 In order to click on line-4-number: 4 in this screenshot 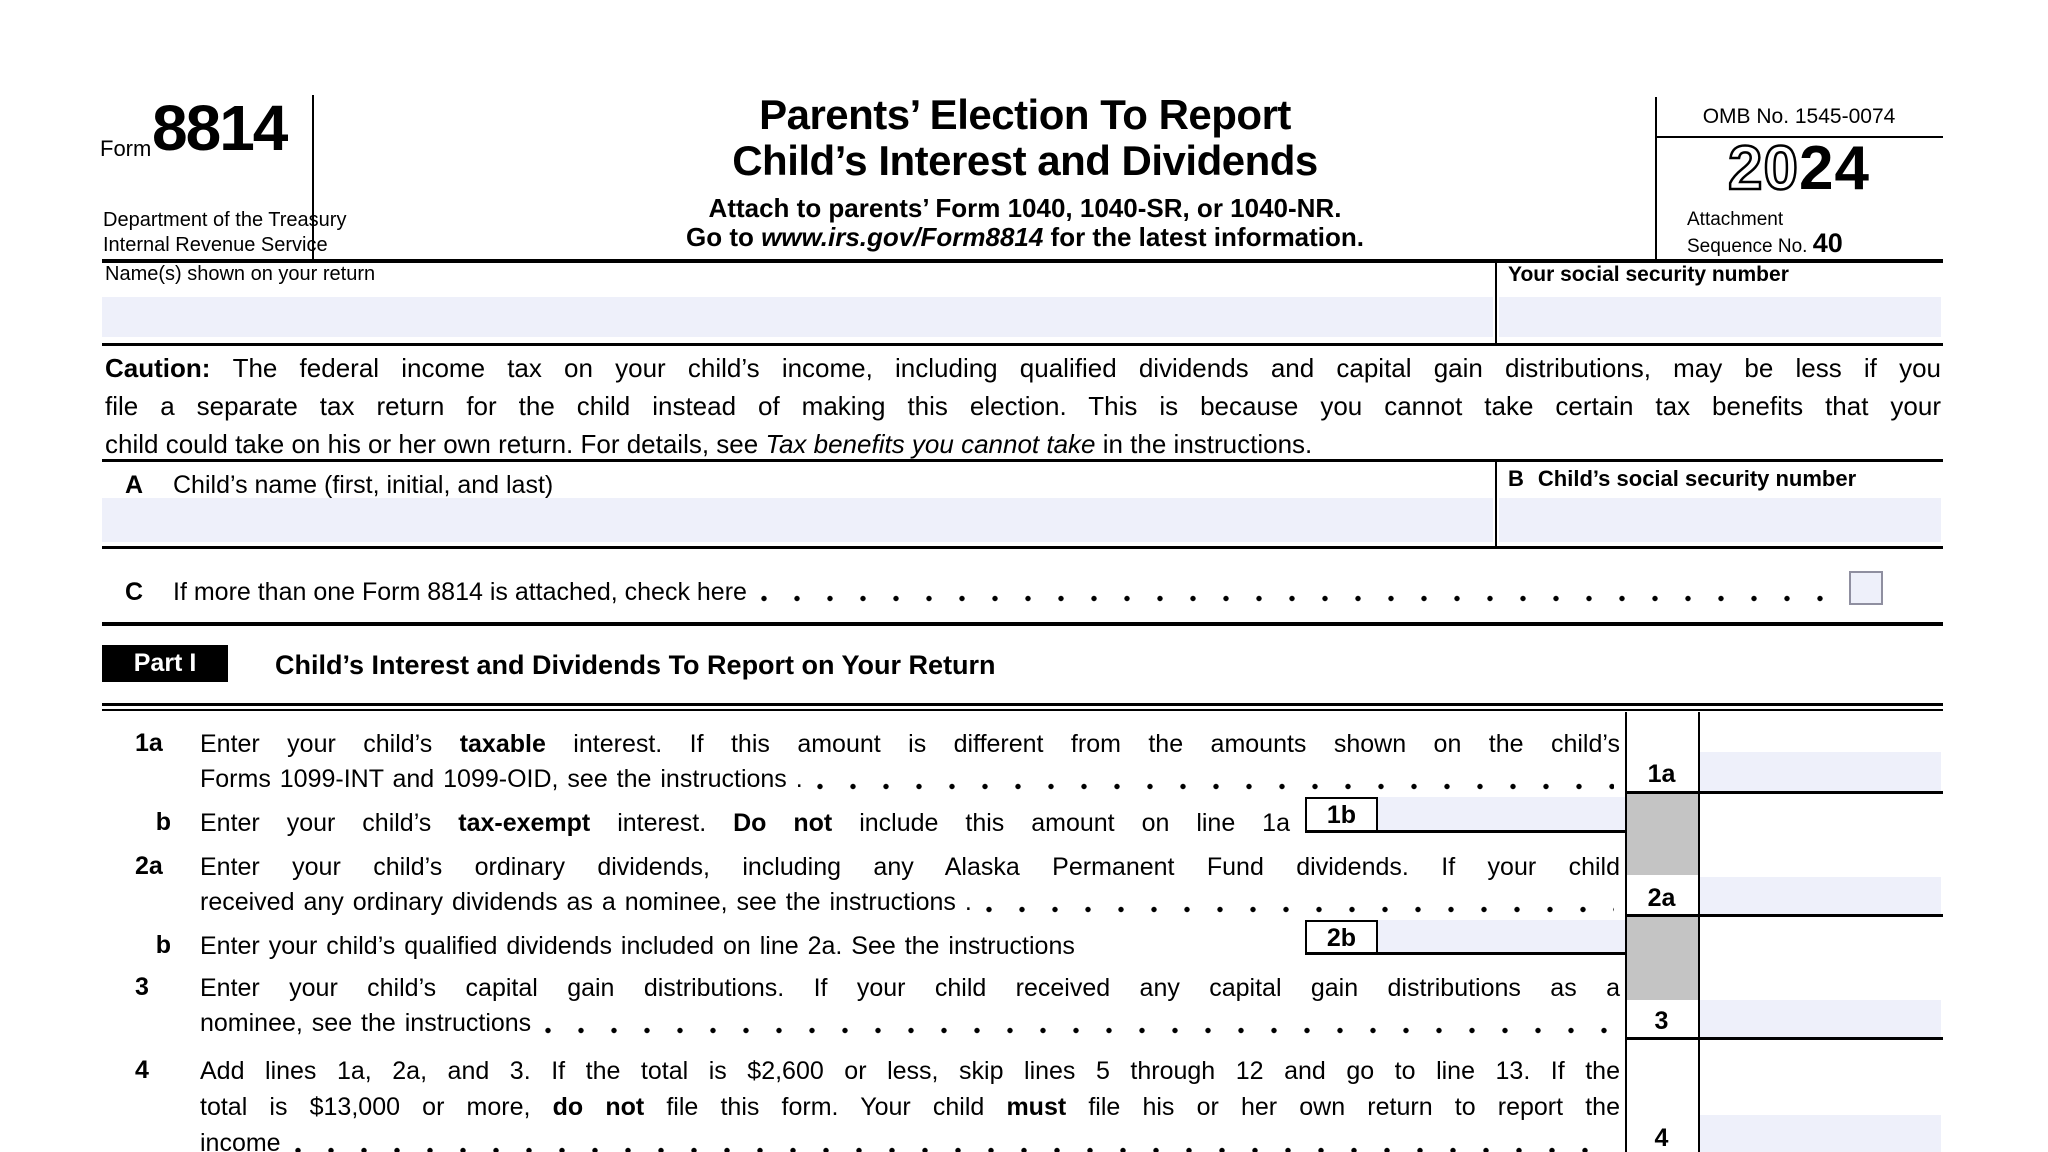, I will do `click(142, 1070)`.